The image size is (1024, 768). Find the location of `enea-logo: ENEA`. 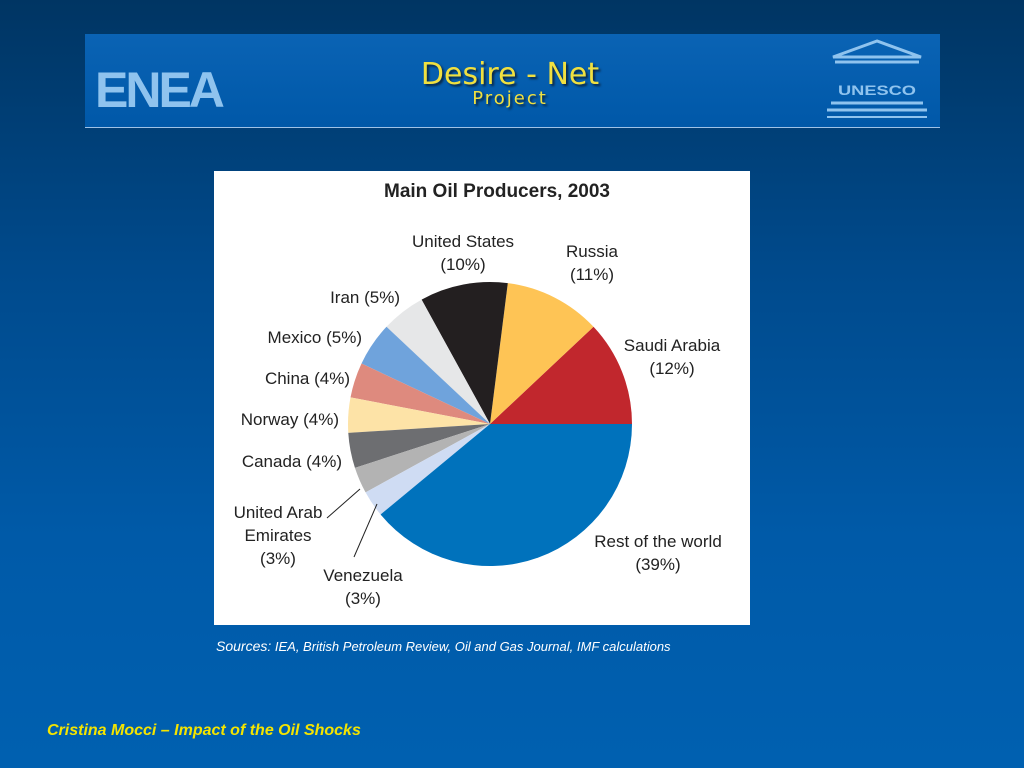

enea-logo: ENEA is located at coordinates (161, 89).